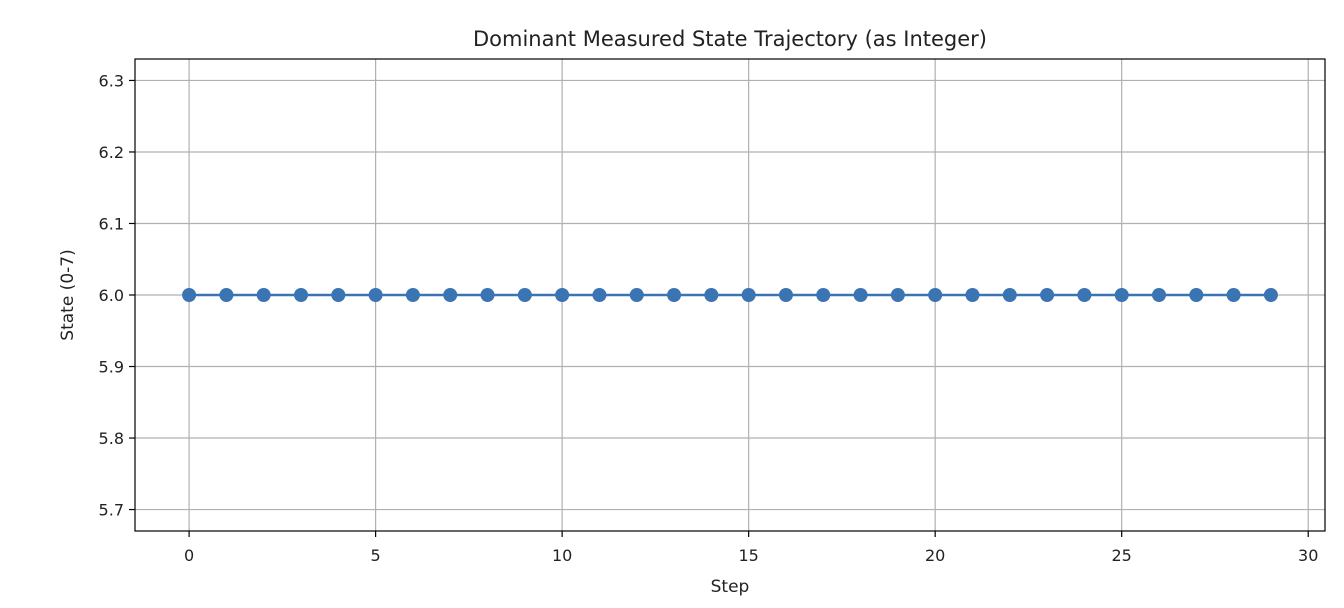 The width and height of the screenshot is (1344, 608). Describe the element at coordinates (111, 438) in the screenshot. I see `y-tick-label: 5.8` at that location.